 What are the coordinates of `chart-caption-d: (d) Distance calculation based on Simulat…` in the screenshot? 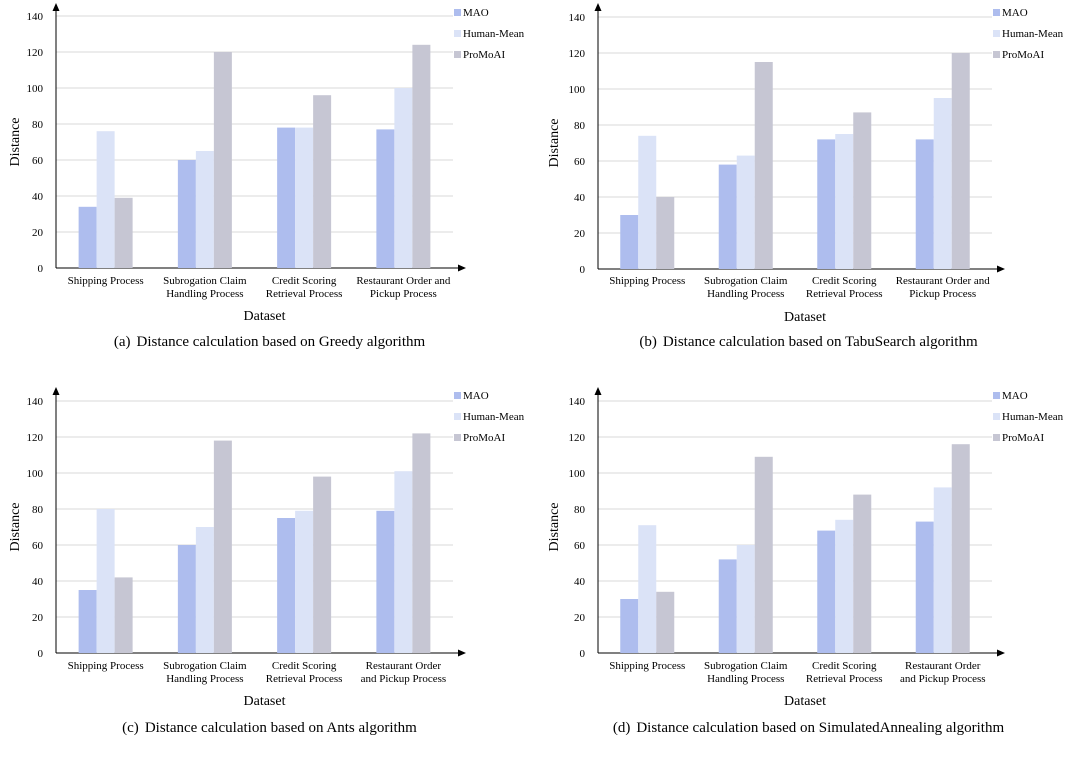 It's located at (808, 728).